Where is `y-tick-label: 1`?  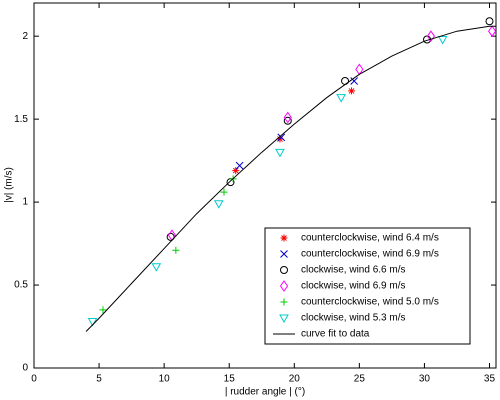
y-tick-label: 1 is located at coordinates (25, 202).